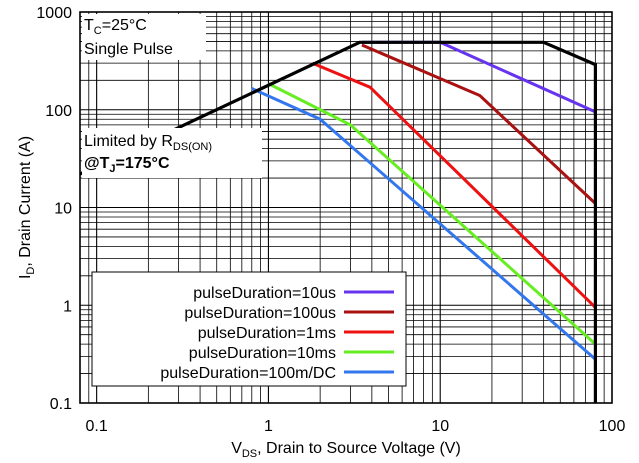  What do you see at coordinates (248, 373) in the screenshot?
I see `legend-entry-label: pulseDuration=100m/DC` at bounding box center [248, 373].